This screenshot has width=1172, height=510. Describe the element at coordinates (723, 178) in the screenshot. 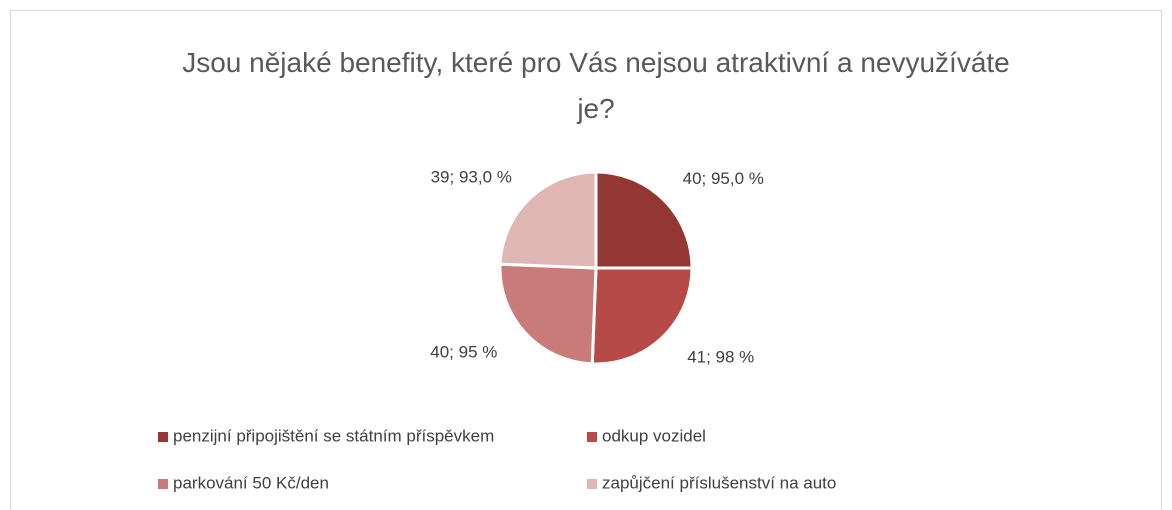

I see `data-label: 40; 95,0 %` at that location.